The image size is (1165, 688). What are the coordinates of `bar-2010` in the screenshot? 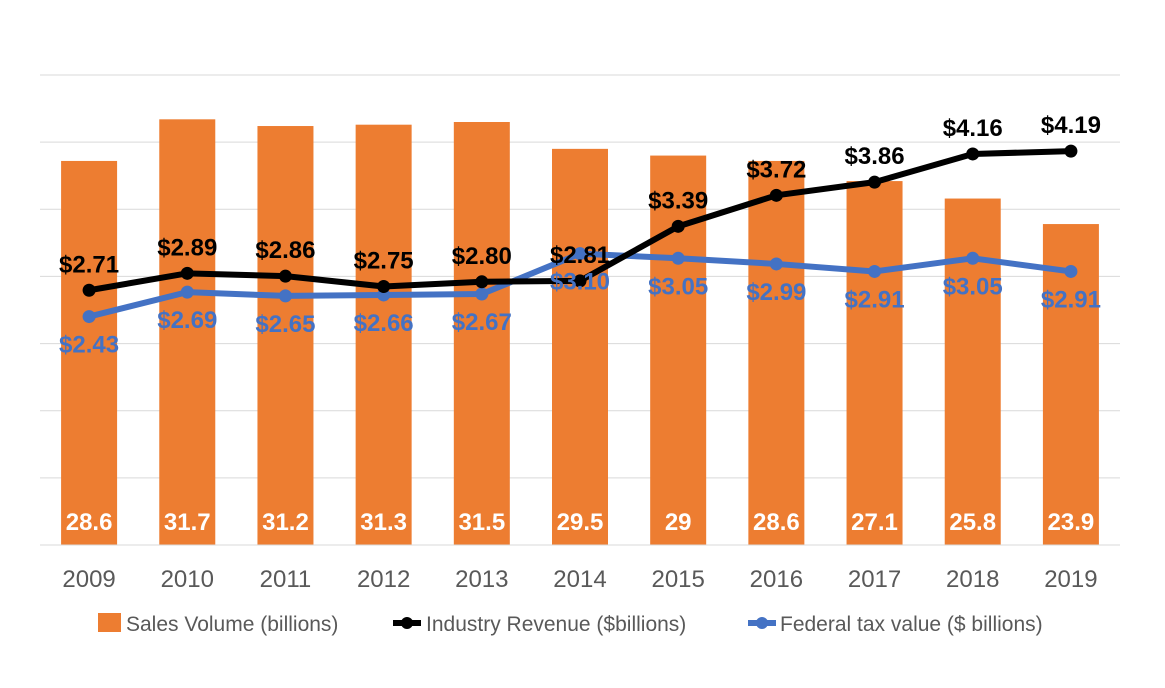 It's located at (187, 332).